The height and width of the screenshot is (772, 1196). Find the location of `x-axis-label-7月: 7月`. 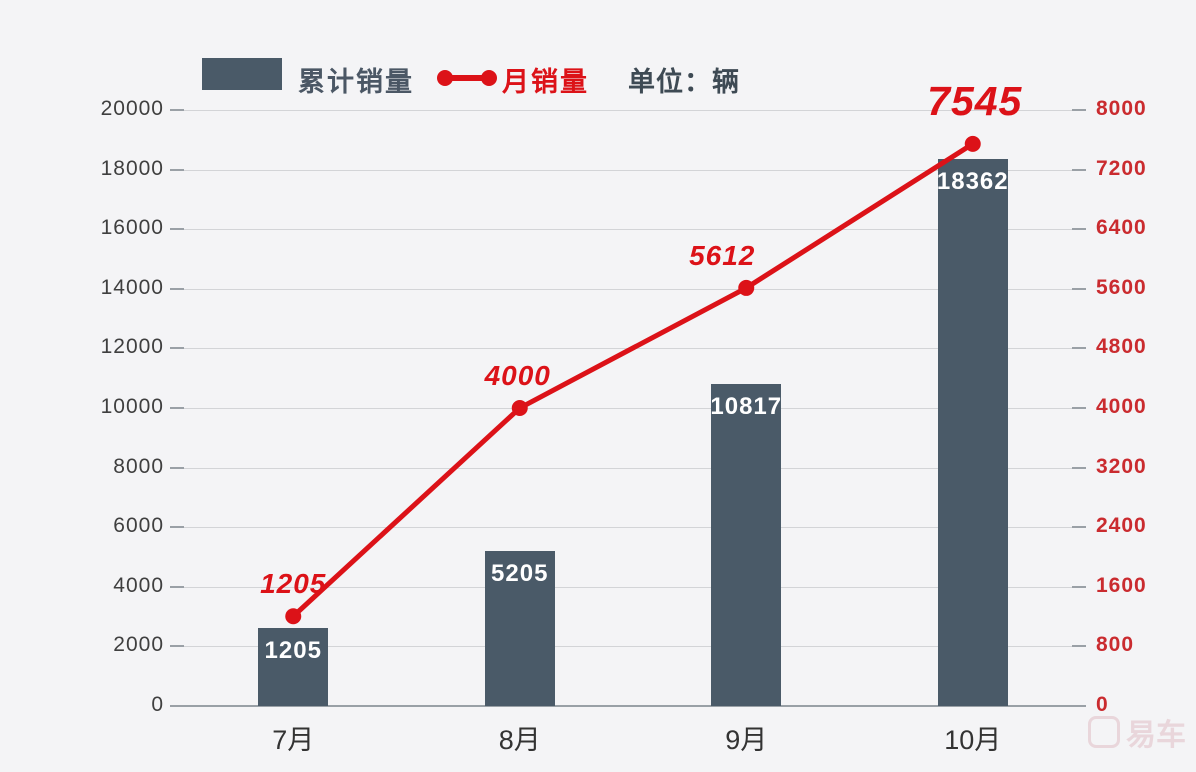

x-axis-label-7月: 7月 is located at coordinates (293, 740).